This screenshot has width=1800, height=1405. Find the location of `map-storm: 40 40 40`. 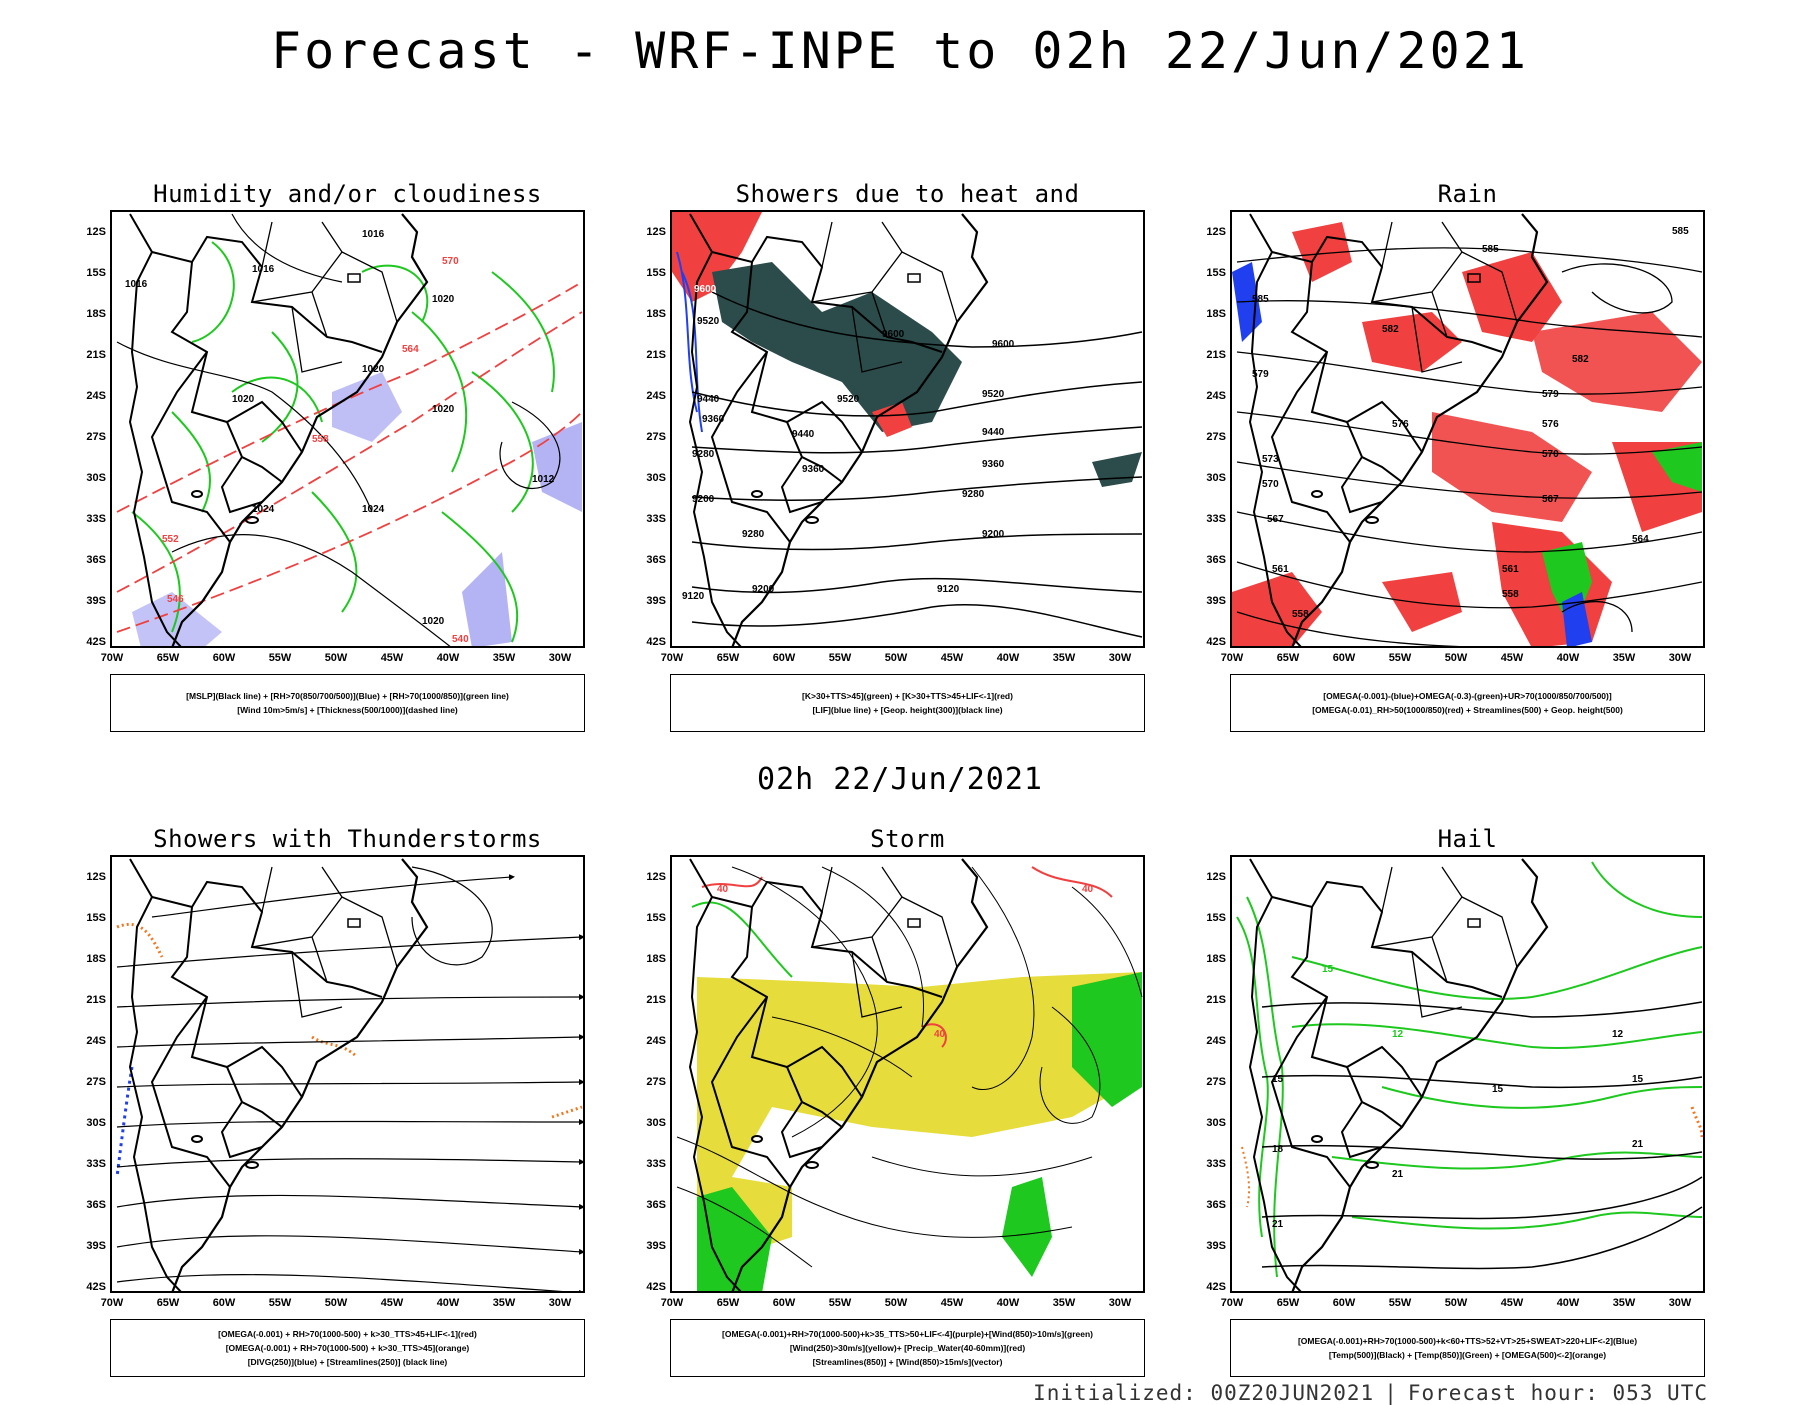

map-storm: 40 40 40 is located at coordinates (907, 1074).